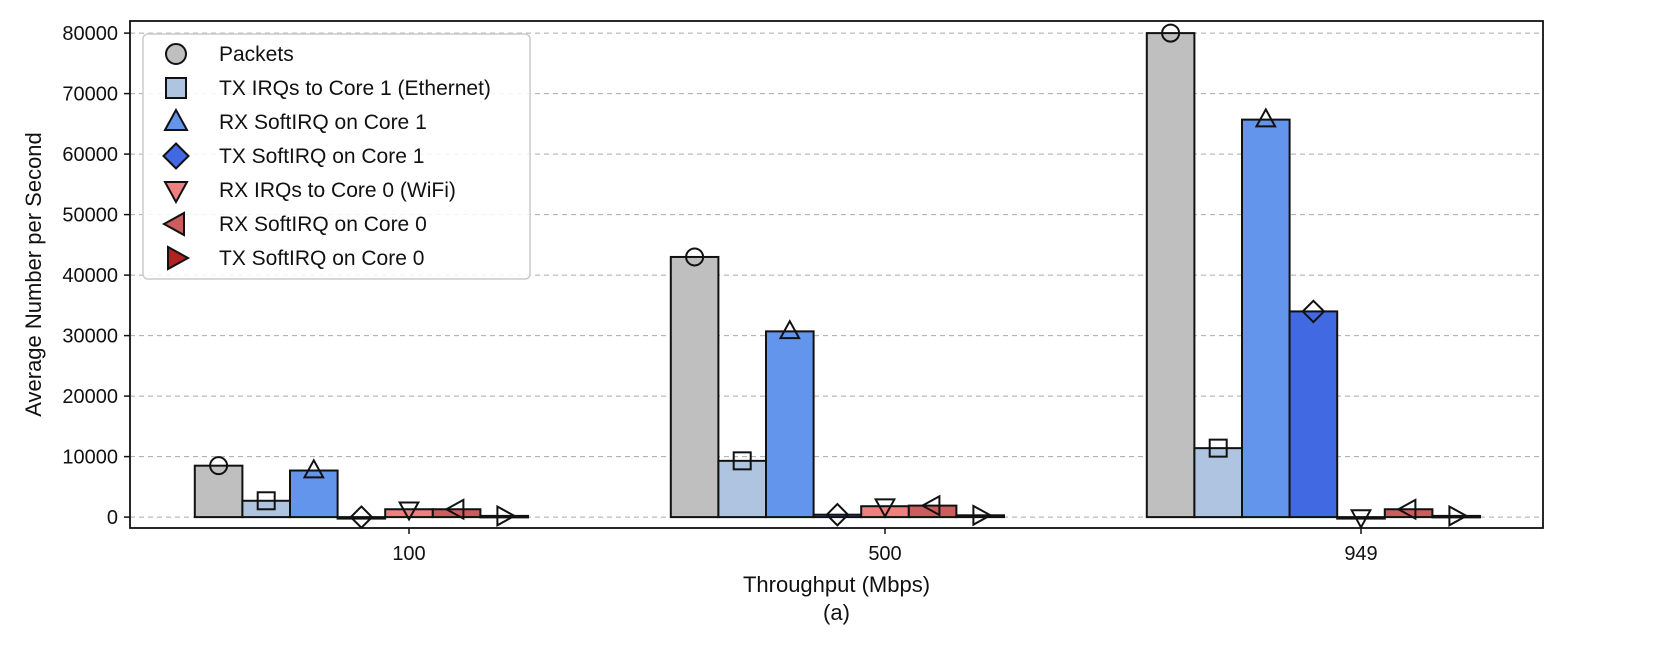 This screenshot has height=664, width=1661. Describe the element at coordinates (408, 554) in the screenshot. I see `x-tick-label: 100` at that location.